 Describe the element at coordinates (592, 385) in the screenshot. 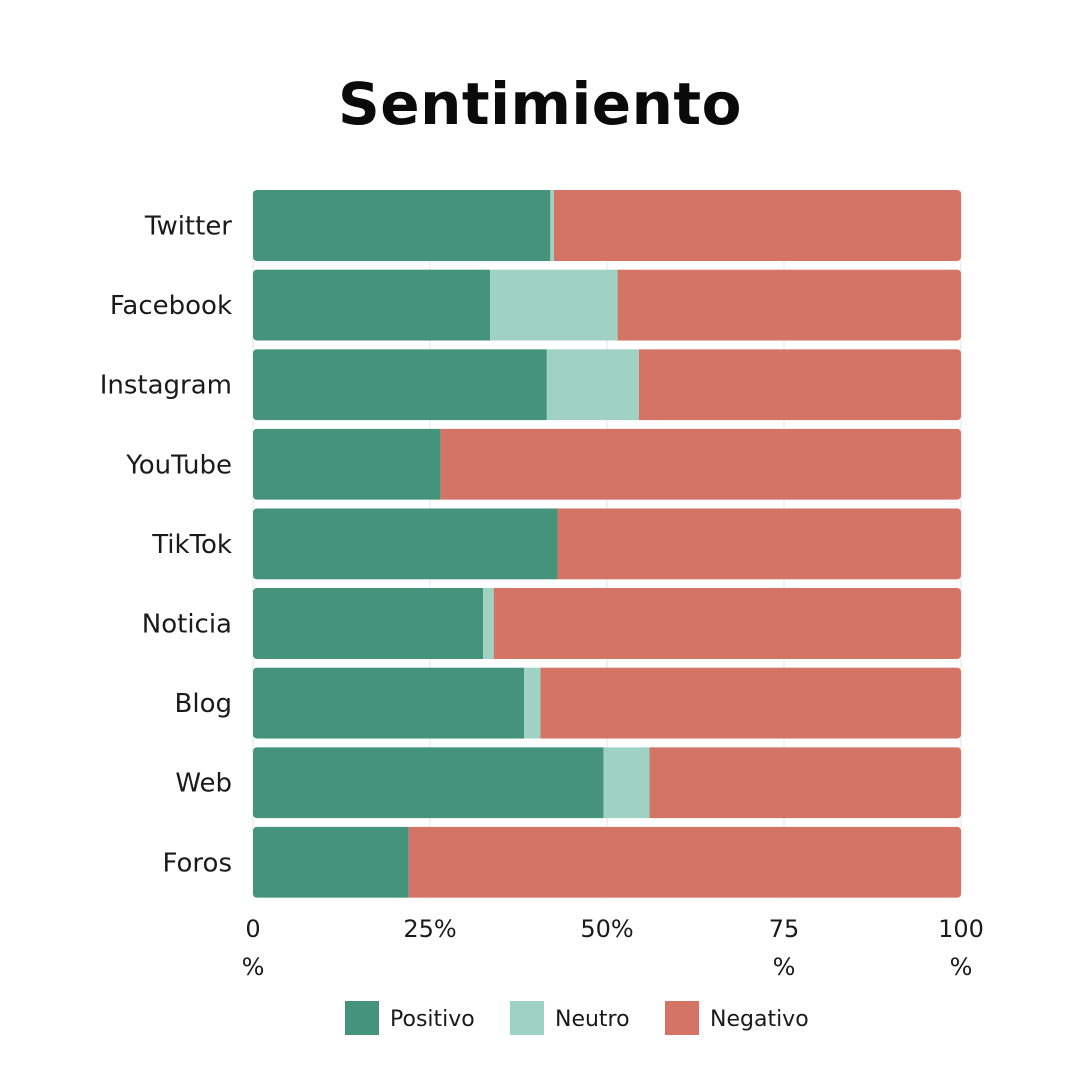

I see `bar-instagram-neutro` at that location.